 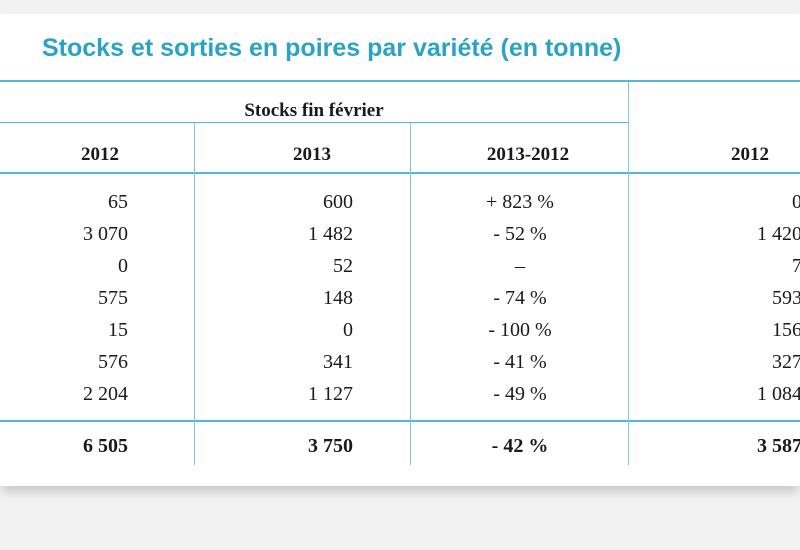 What do you see at coordinates (330, 394) in the screenshot?
I see `table-cell-r6-c1: 1 127` at bounding box center [330, 394].